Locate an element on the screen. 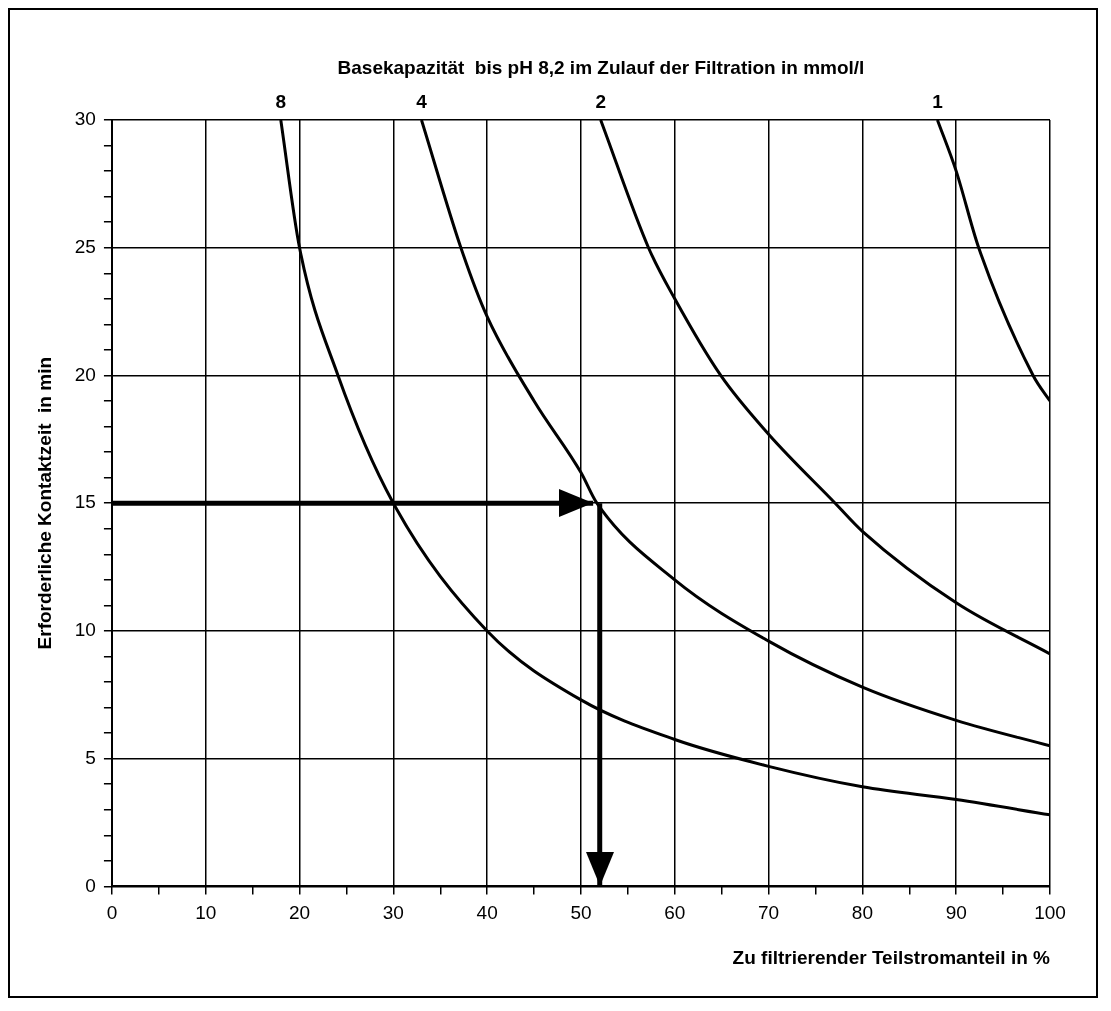 This screenshot has width=1111, height=1011. series-label: 4 is located at coordinates (422, 101).